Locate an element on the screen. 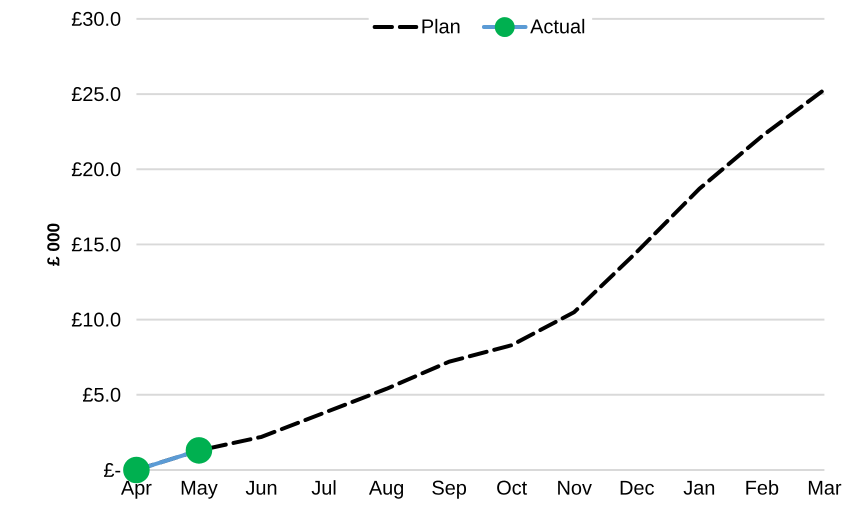 The height and width of the screenshot is (516, 846). x-tick-label: Mar is located at coordinates (825, 487).